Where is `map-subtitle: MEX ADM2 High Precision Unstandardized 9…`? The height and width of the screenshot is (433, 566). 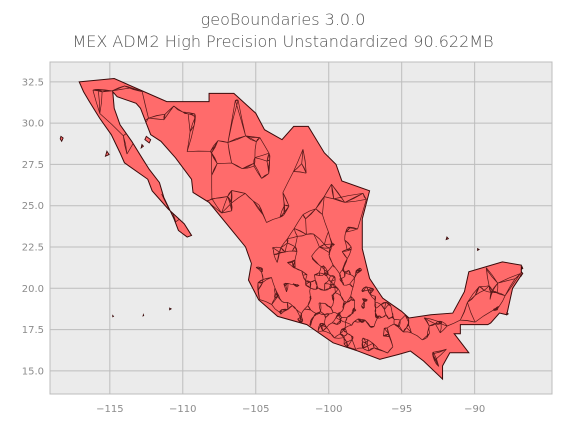
map-subtitle: MEX ADM2 High Precision Unstandardized 9… is located at coordinates (283, 41).